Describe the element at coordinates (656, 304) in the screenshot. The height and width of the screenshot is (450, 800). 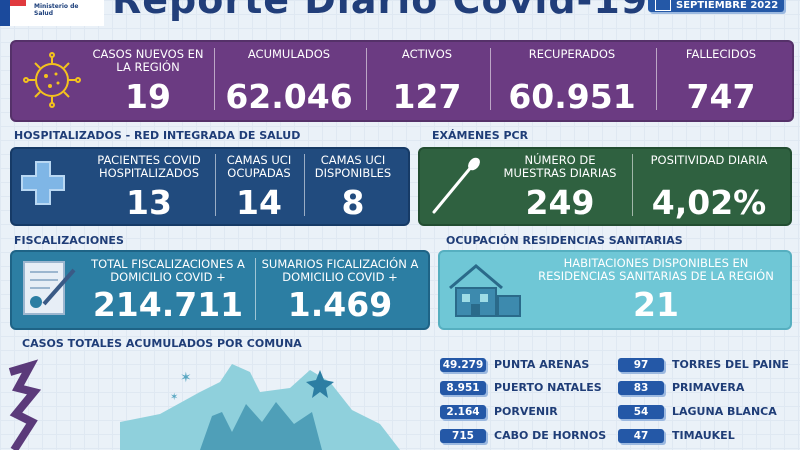
I see `residencias-value: 21` at that location.